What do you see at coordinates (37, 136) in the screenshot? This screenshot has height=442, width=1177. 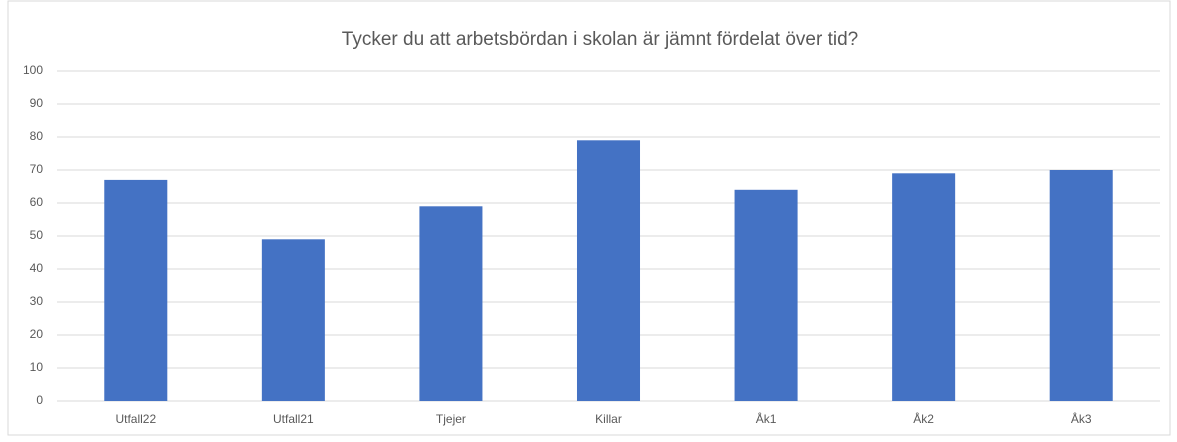 I see `y-tick-label: 80` at bounding box center [37, 136].